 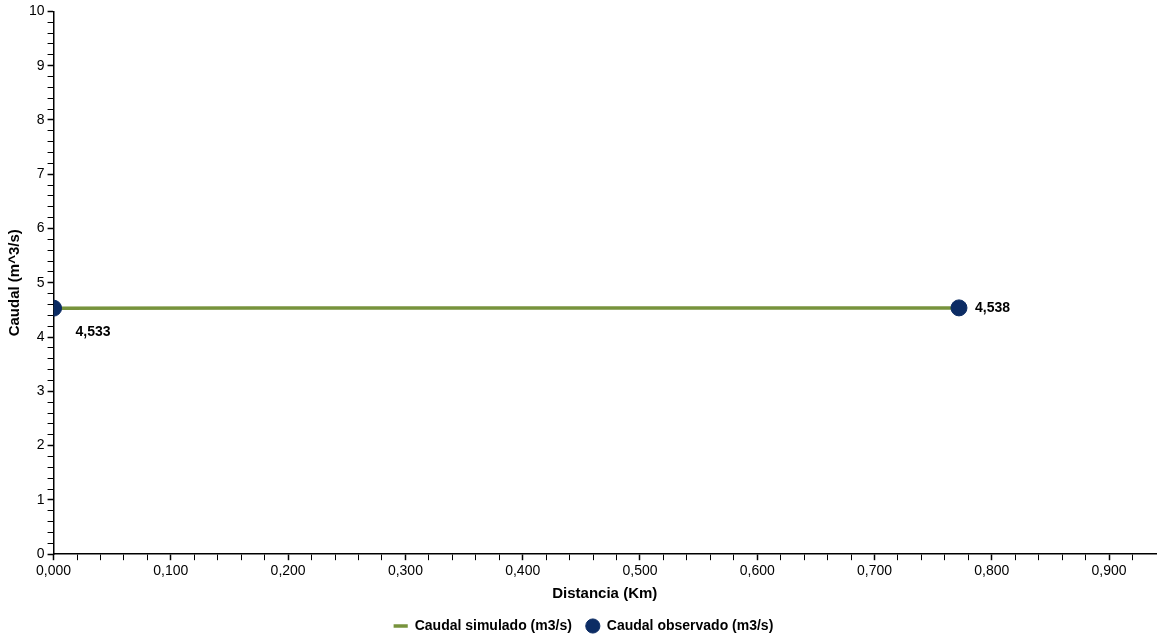 I want to click on y-tick-label: 6, so click(x=40, y=227).